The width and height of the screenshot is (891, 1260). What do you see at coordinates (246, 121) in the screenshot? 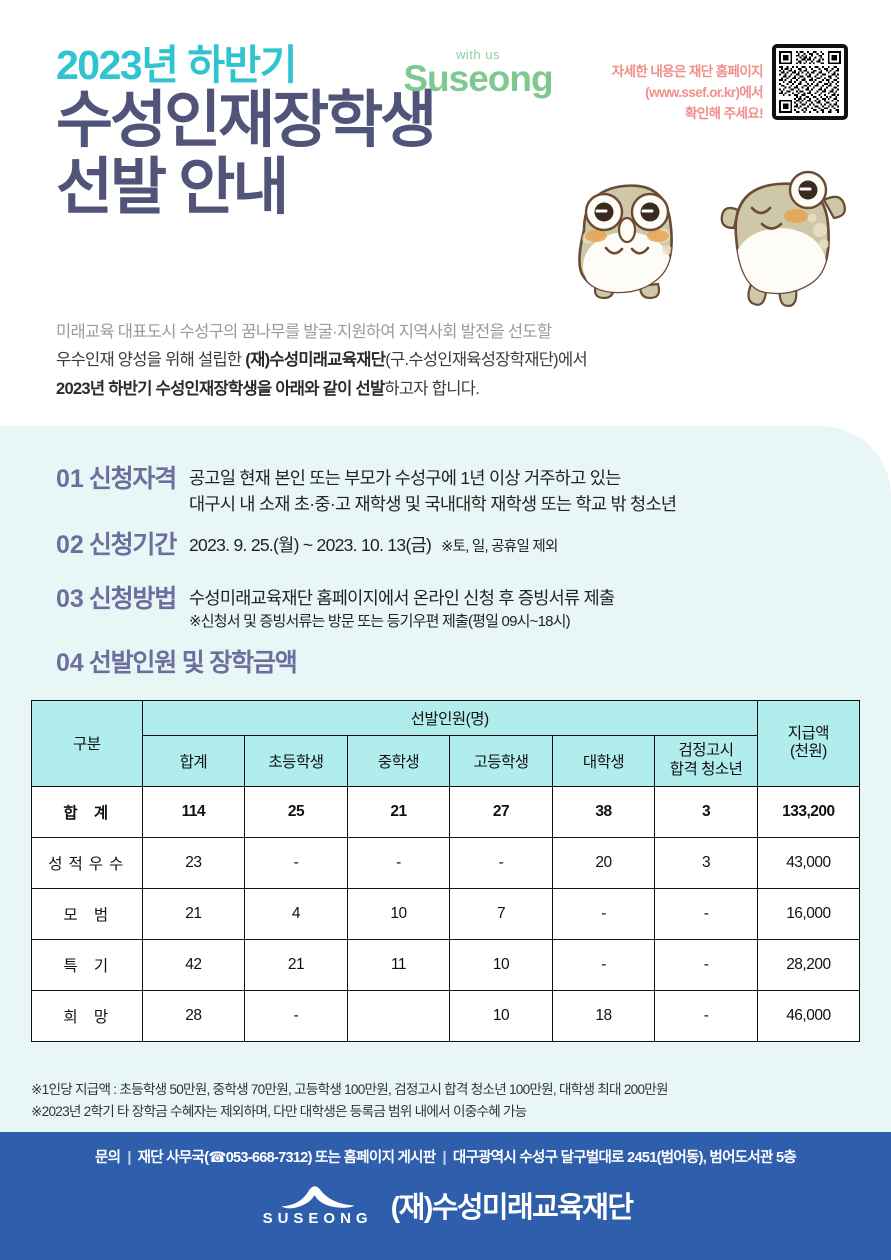
I see `poster-title-line1: 수성인재장학생` at bounding box center [246, 121].